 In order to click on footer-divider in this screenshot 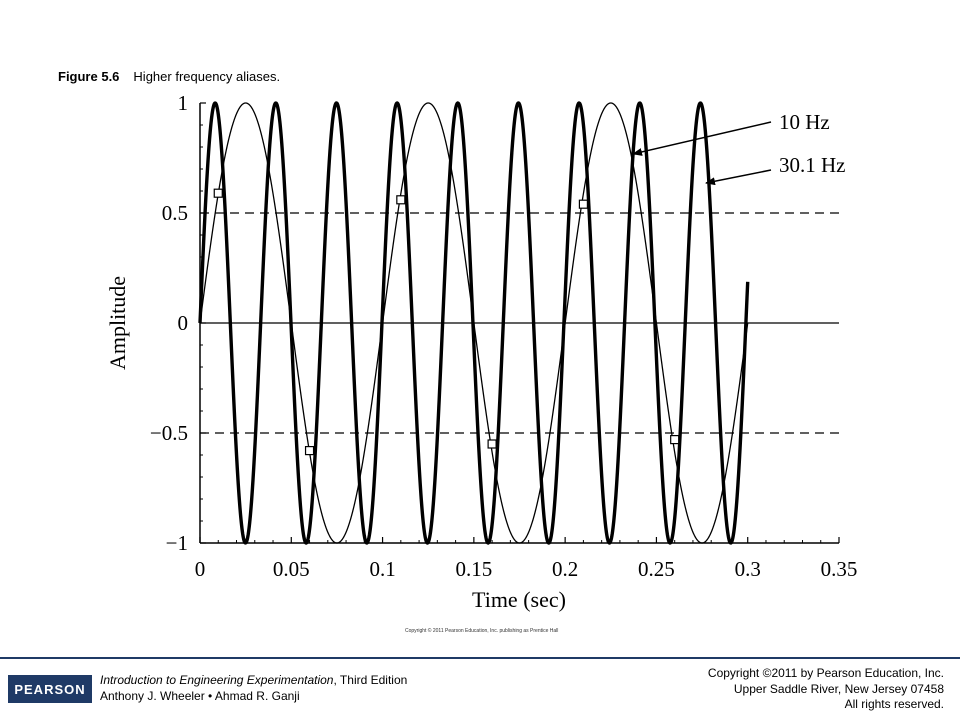, I will do `click(480, 658)`.